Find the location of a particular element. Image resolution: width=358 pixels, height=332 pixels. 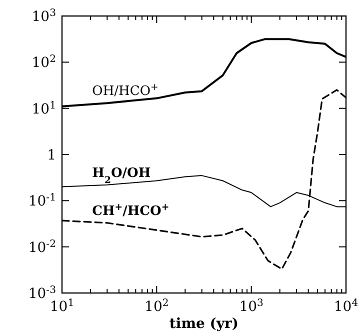

series-label: H$_{2}$O/OH is located at coordinates (121, 176).